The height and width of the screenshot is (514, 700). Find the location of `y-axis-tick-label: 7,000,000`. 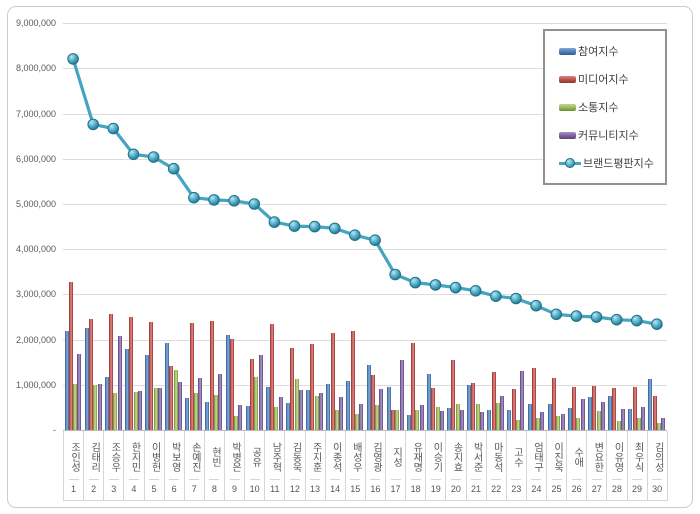

y-axis-tick-label: 7,000,000 is located at coordinates (35, 113).